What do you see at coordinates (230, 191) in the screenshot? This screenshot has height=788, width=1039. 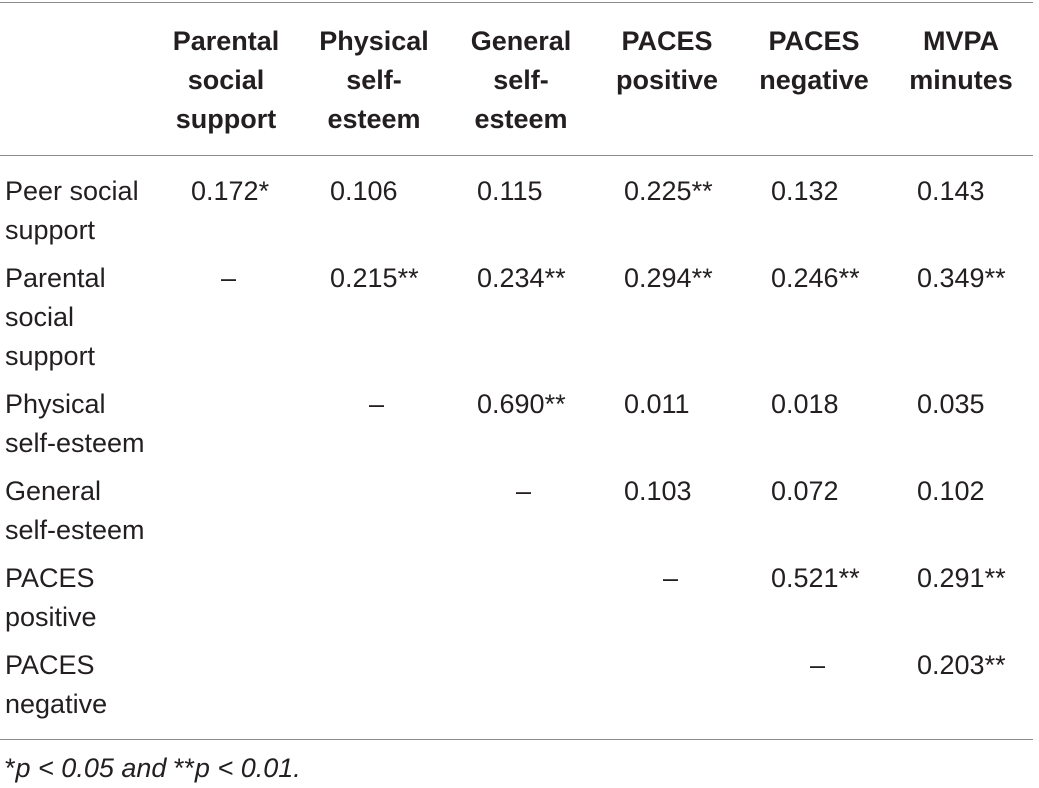 I see `table-cell: 0.172*` at bounding box center [230, 191].